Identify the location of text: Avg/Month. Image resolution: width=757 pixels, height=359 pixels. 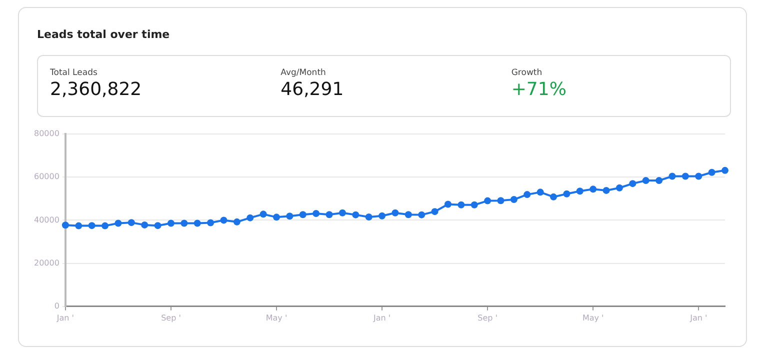
(303, 73).